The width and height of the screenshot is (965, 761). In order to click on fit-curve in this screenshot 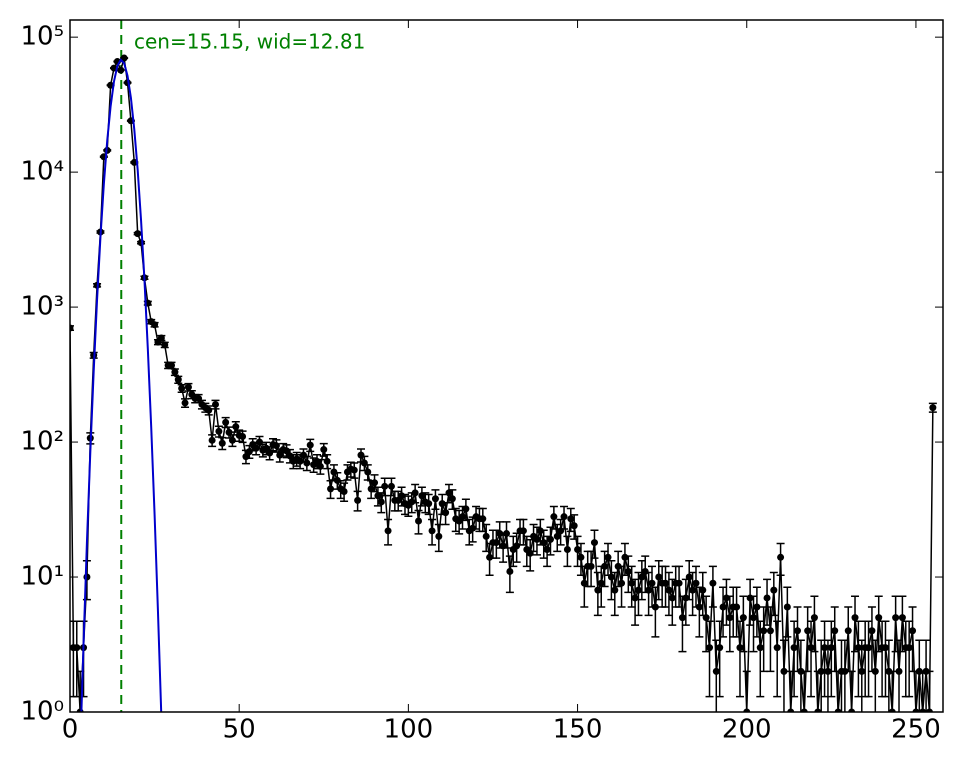, I will do `click(121, 385)`.